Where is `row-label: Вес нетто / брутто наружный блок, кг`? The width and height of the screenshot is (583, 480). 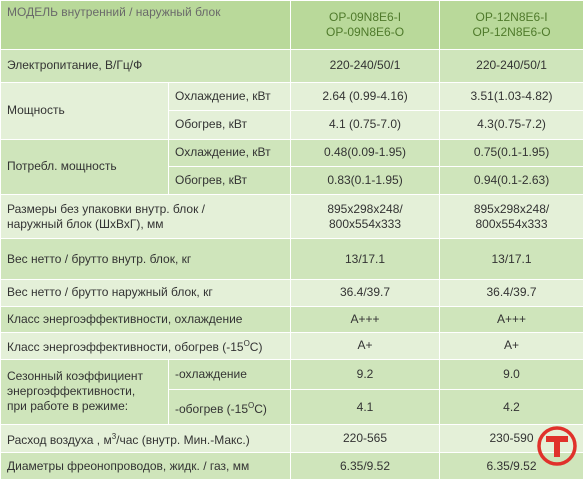 row-label: Вес нетто / брутто наружный блок, кг is located at coordinates (146, 293).